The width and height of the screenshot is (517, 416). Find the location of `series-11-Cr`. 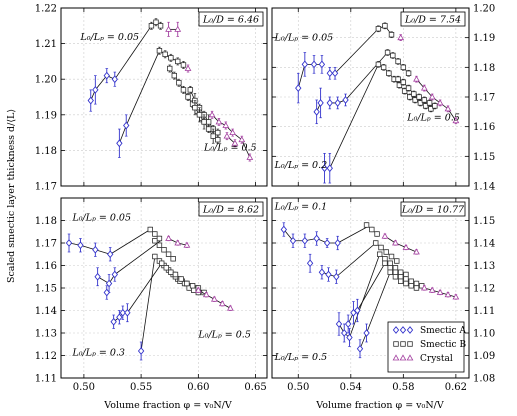

series-11-Cr is located at coordinates (436, 100).